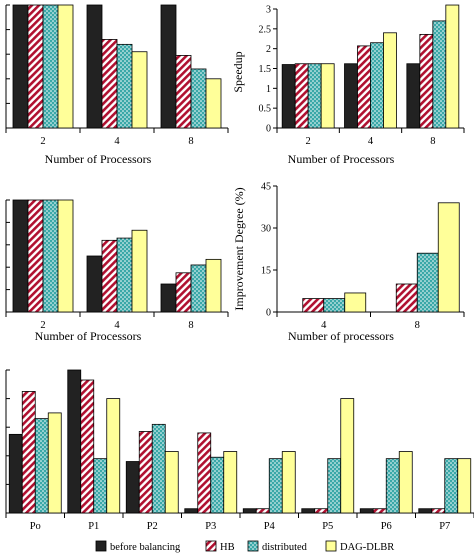 Image resolution: width=474 pixels, height=557 pixels. What do you see at coordinates (268, 10) in the screenshot?
I see `chart-b-ytick-label: 3` at bounding box center [268, 10].